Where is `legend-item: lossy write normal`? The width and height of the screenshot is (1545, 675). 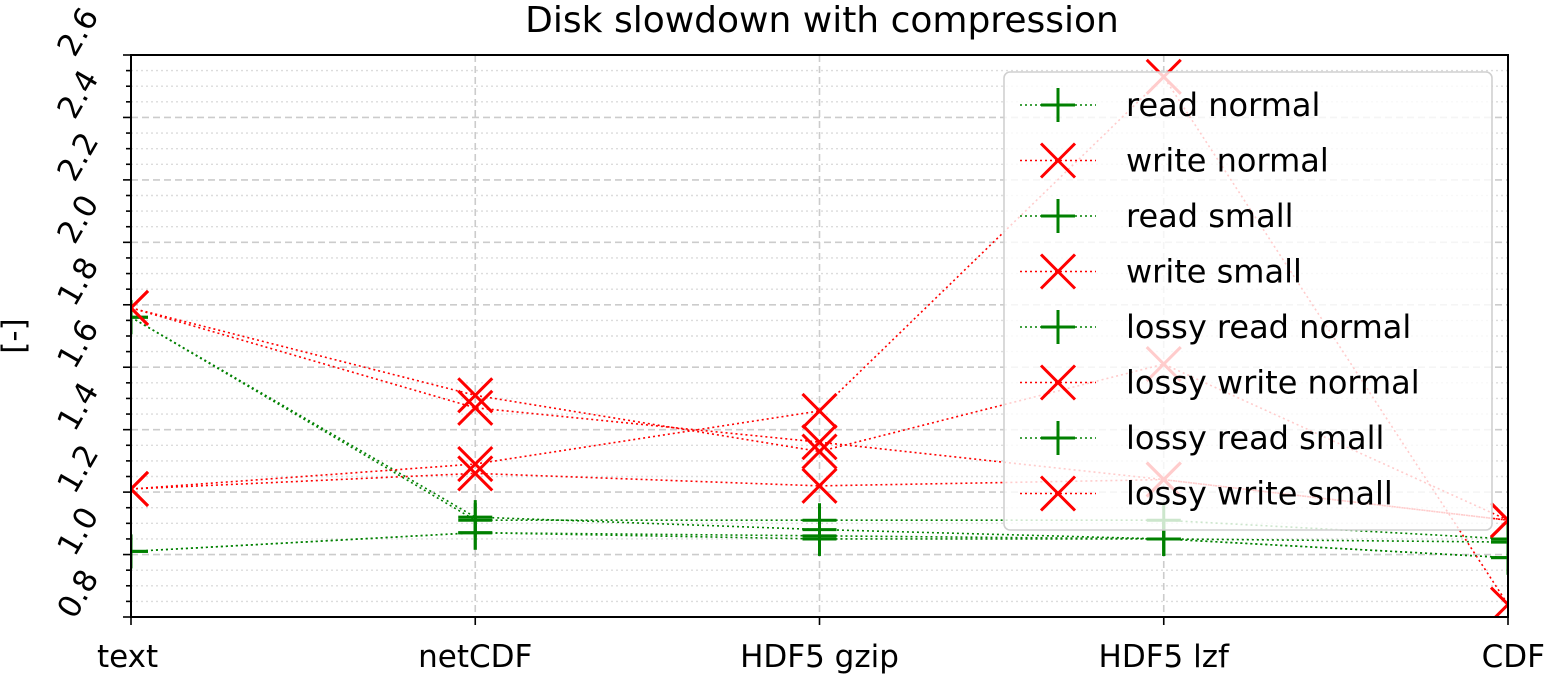 legend-item: lossy write normal is located at coordinates (1220, 383).